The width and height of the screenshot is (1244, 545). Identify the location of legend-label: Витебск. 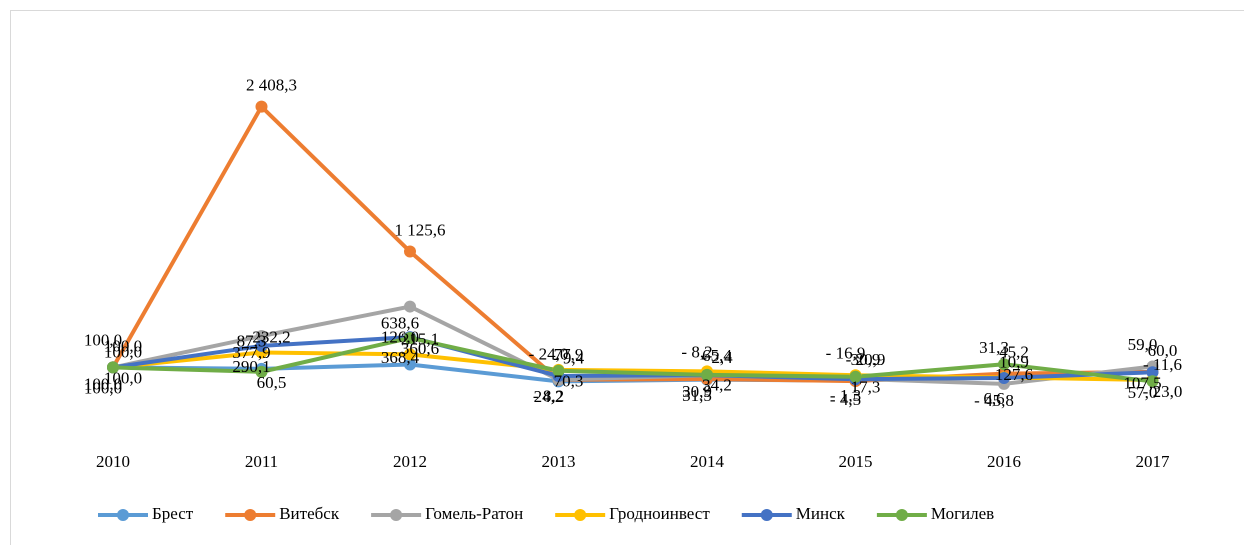
(309, 513).